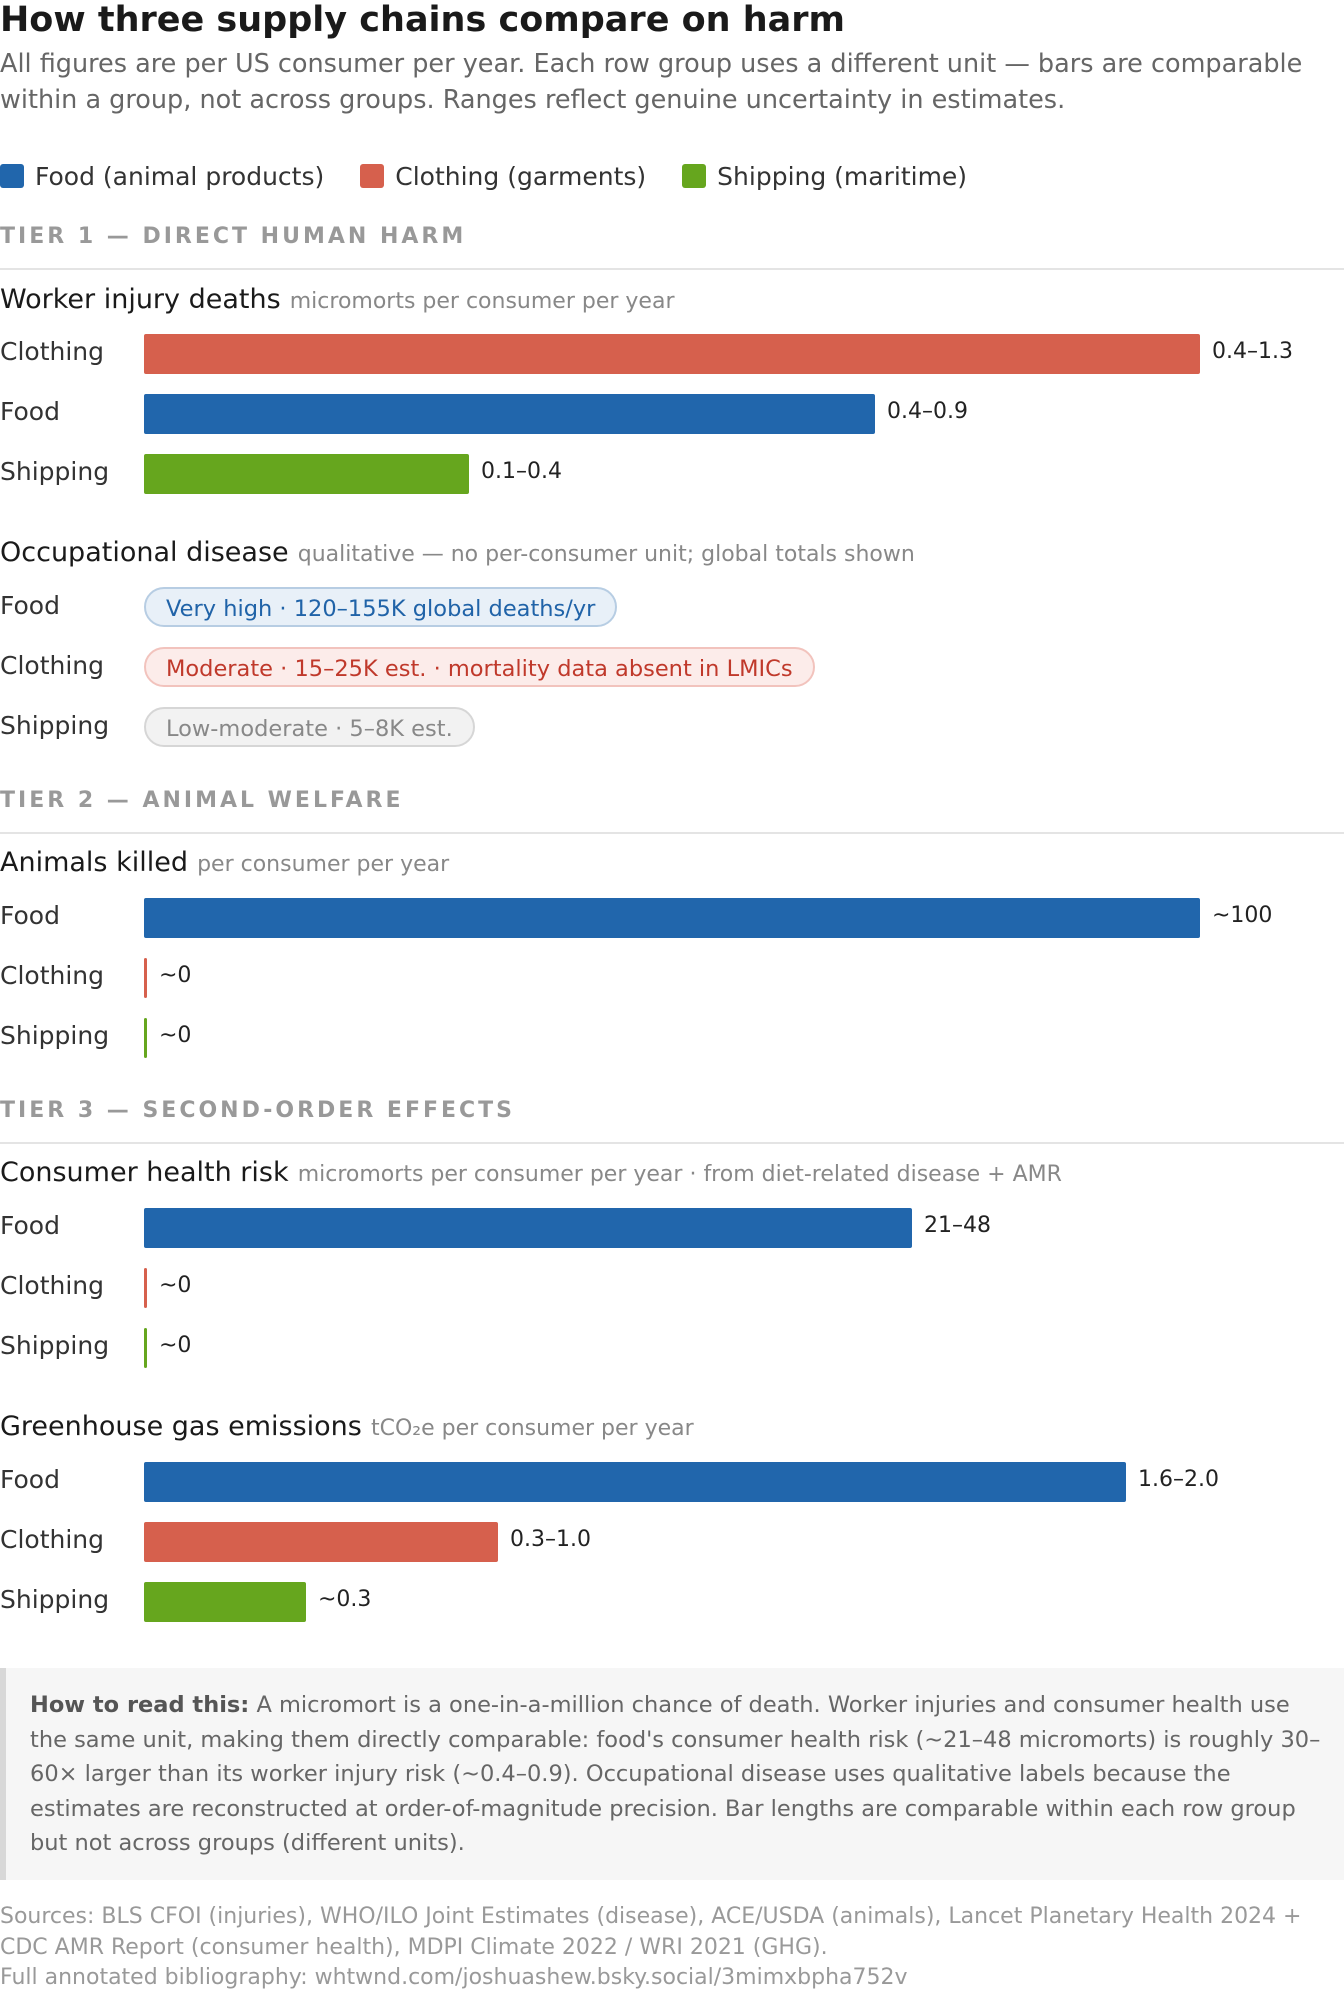  I want to click on legend-swatch-shipping, so click(694, 176).